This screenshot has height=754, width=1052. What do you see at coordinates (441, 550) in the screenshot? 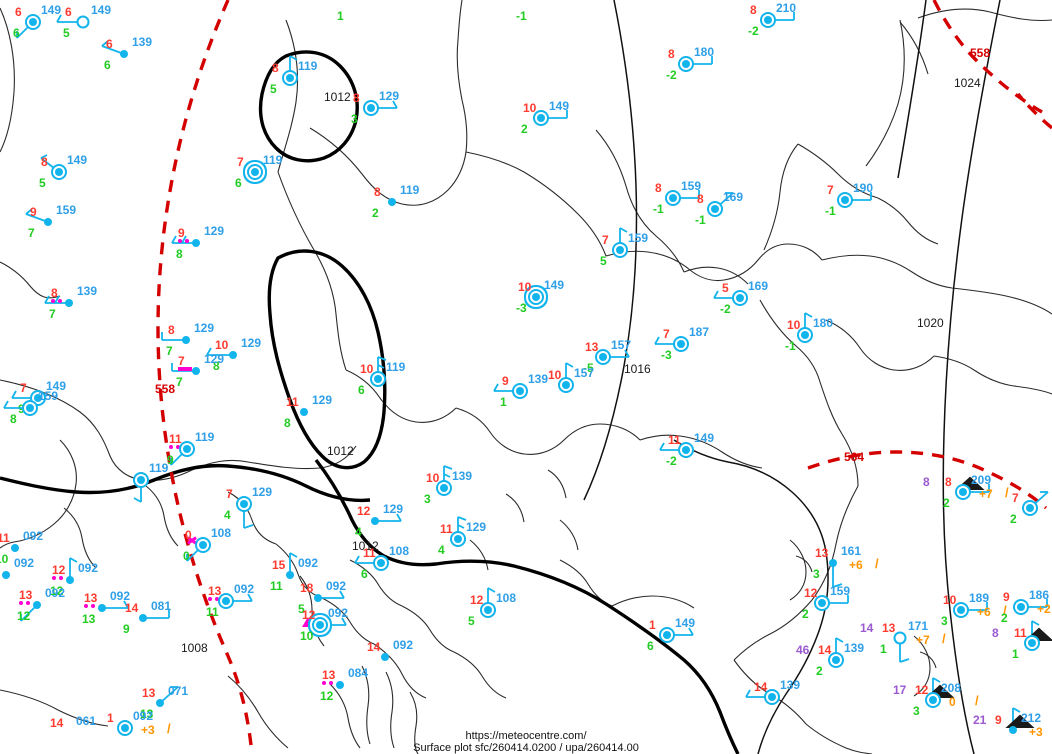
I see `dewpoint-value: 4` at bounding box center [441, 550].